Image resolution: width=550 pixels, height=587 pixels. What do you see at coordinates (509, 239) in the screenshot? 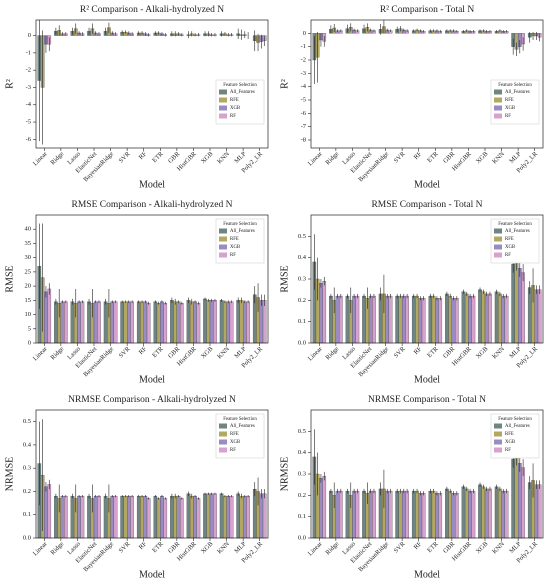
I see `legend-label: RFE` at bounding box center [509, 239].